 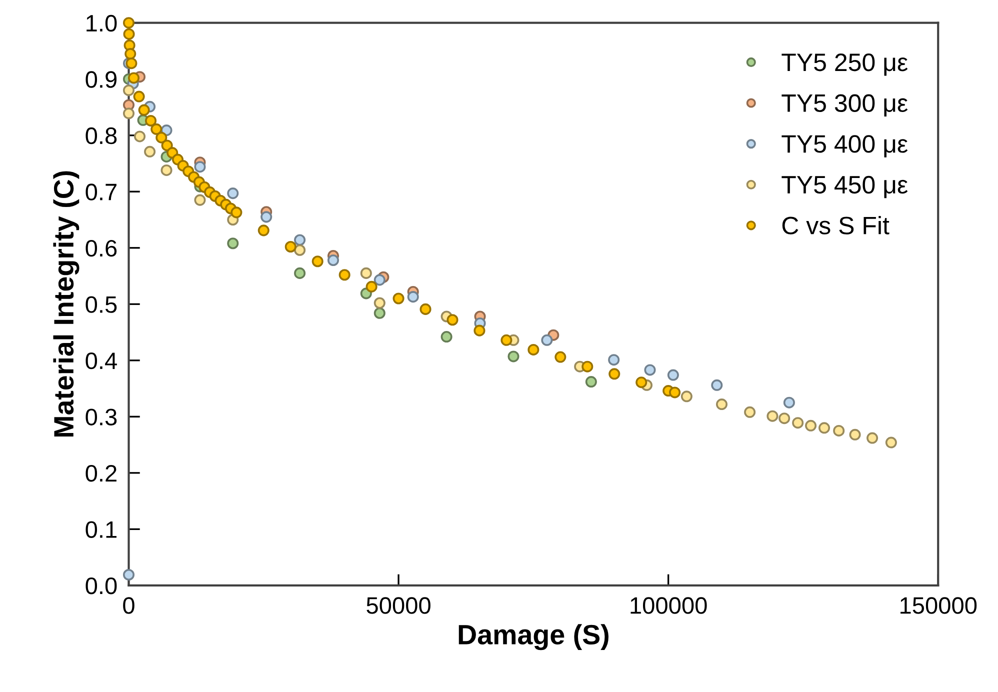 What do you see at coordinates (101, 135) in the screenshot?
I see `y-tick-label: 0.8` at bounding box center [101, 135].